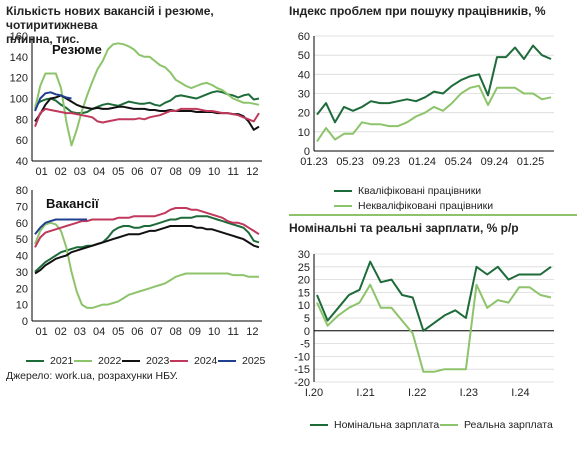  I want to click on legend-swatch-2023, so click(131, 361).